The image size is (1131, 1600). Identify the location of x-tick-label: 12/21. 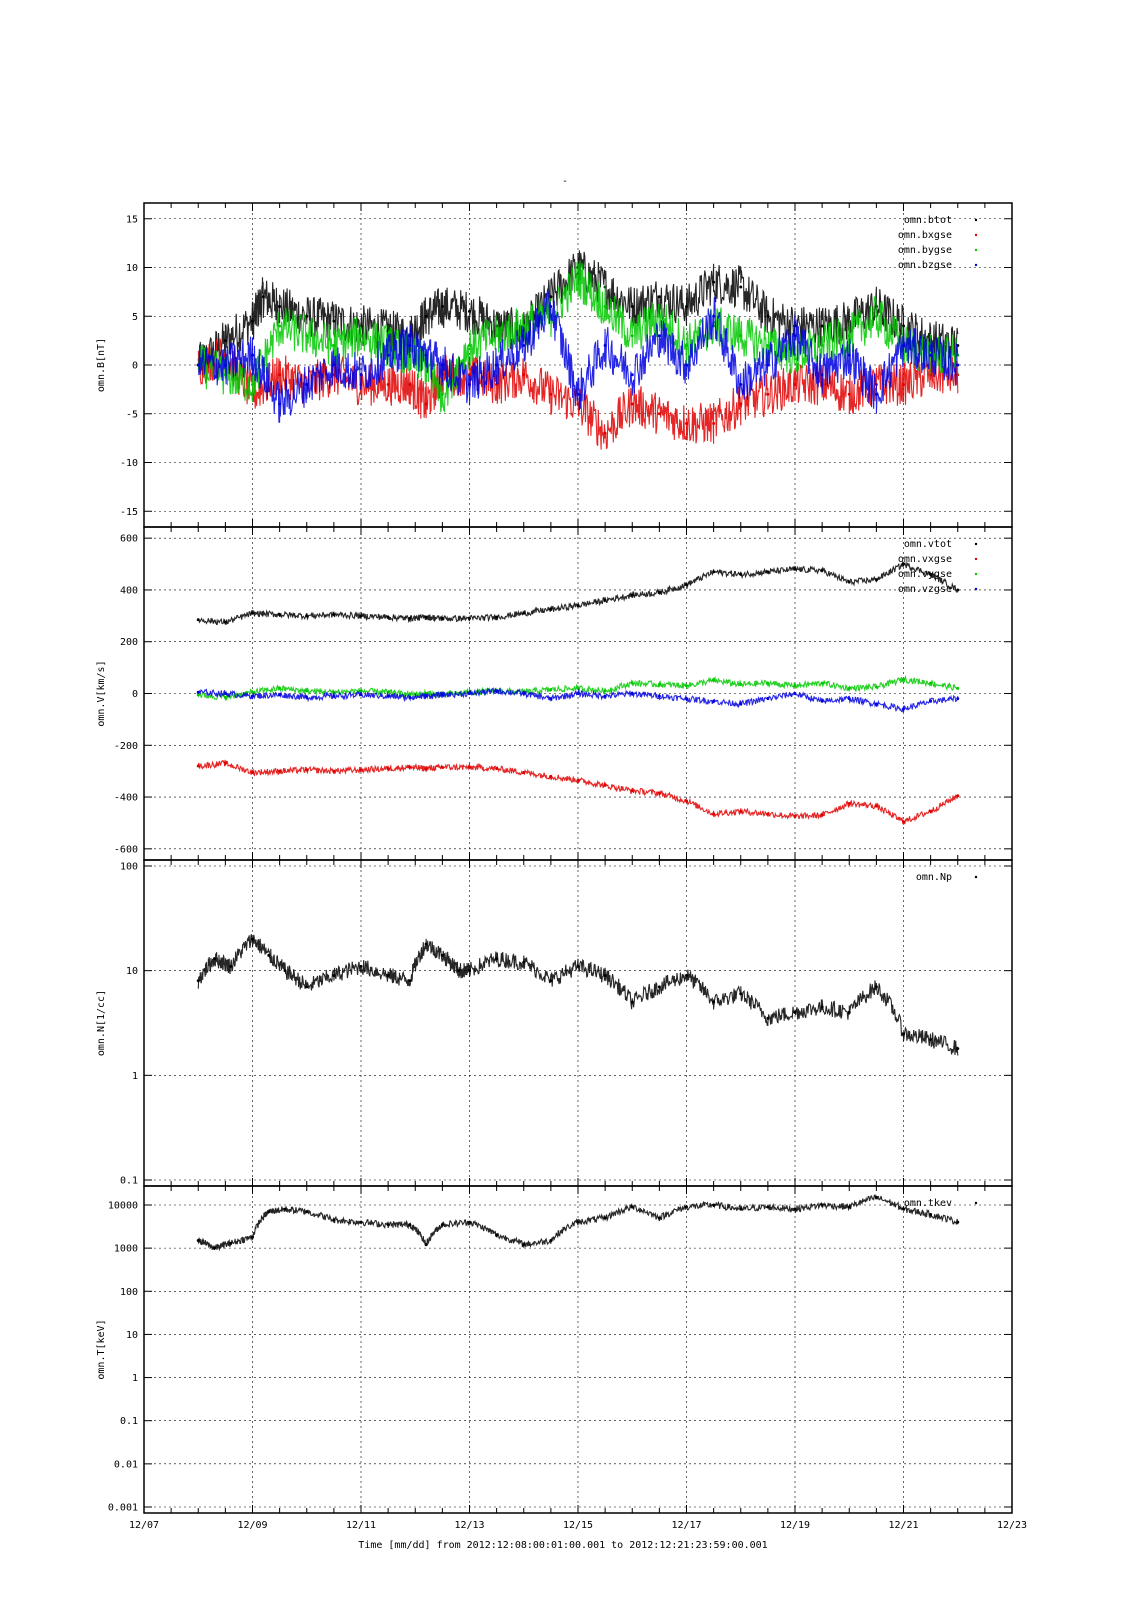
(903, 1525).